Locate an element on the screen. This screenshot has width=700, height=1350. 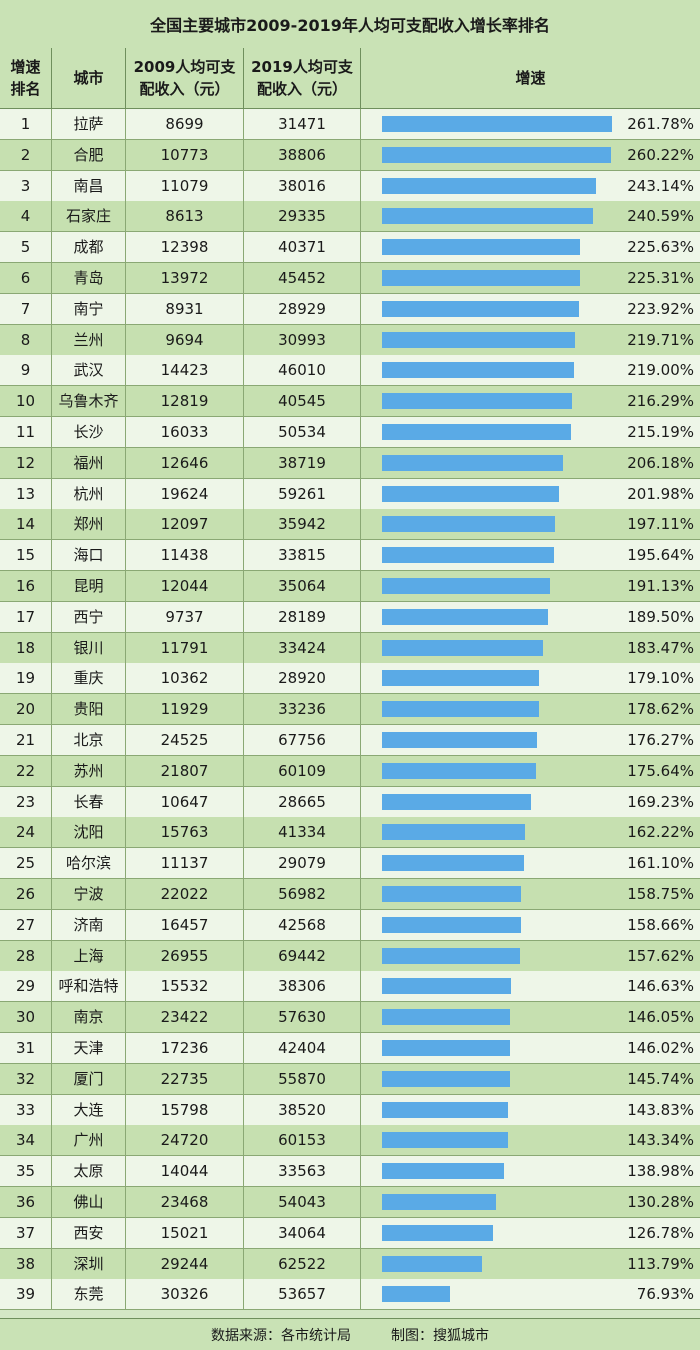
city-cell: 重庆 is located at coordinates (89, 678).